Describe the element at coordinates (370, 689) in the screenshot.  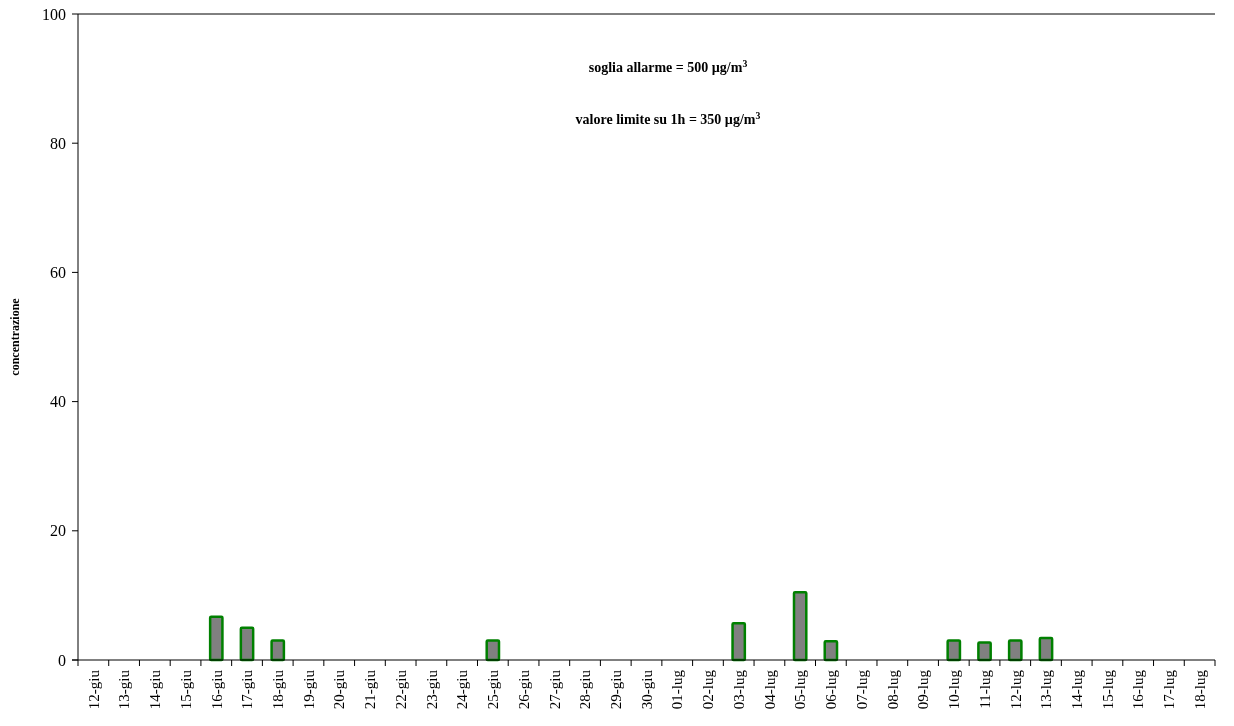
I see `x-tick-label: 21-giu` at that location.